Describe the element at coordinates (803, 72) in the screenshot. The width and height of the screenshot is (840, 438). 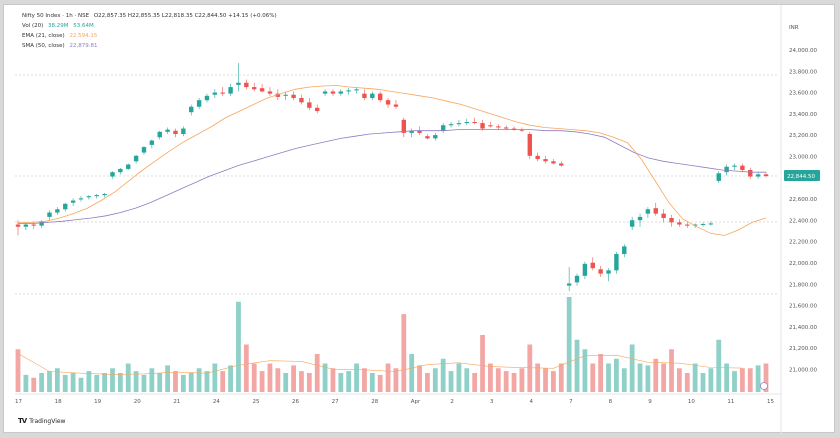
I see `price-tick-label: 23,800.00` at that location.